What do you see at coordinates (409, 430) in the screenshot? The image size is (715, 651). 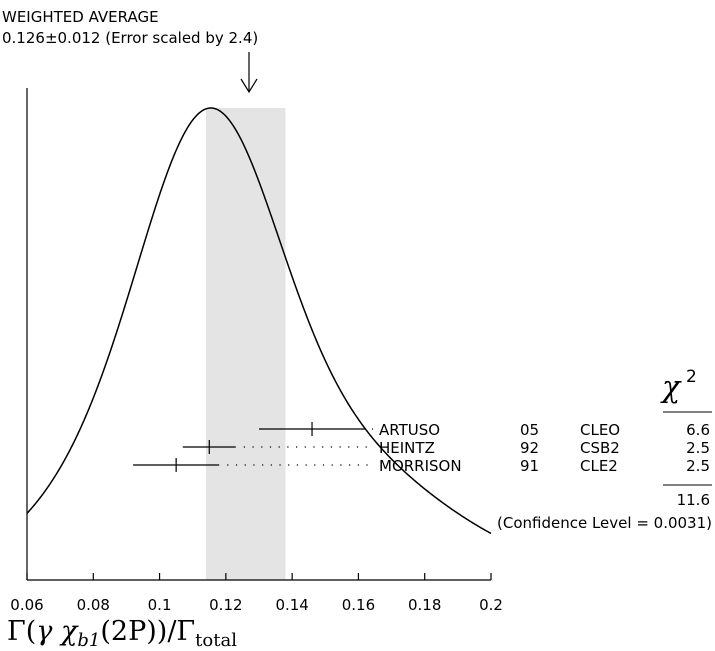 I see `measurement-author: ARTUSO` at bounding box center [409, 430].